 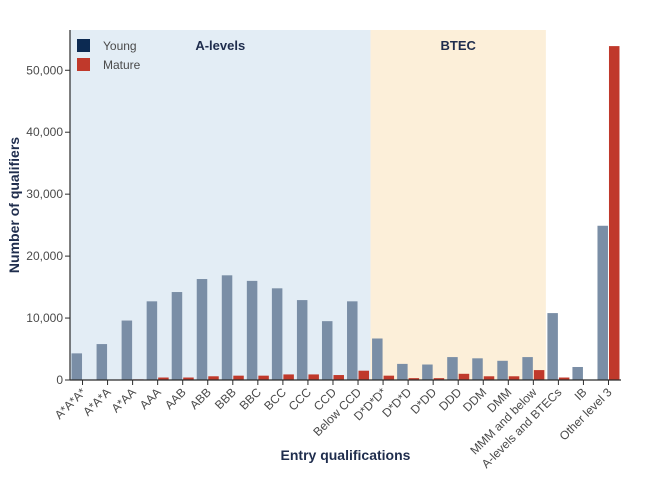 What do you see at coordinates (44, 194) in the screenshot?
I see `y-tick-label: 30,000` at bounding box center [44, 194].